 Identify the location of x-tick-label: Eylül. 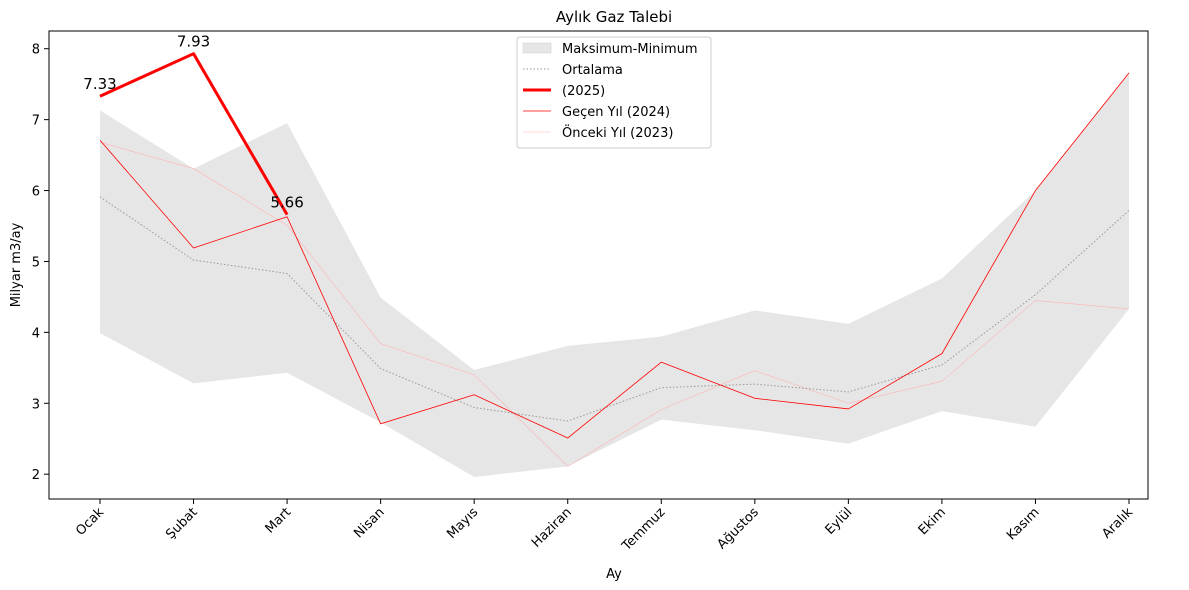
(839, 521).